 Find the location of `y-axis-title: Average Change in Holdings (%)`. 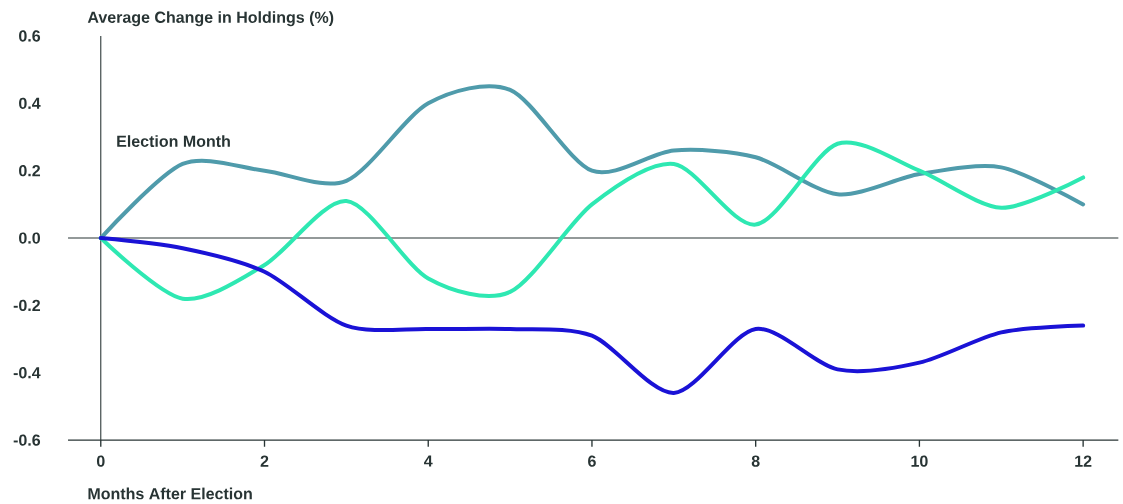

y-axis-title: Average Change in Holdings (%) is located at coordinates (210, 19).